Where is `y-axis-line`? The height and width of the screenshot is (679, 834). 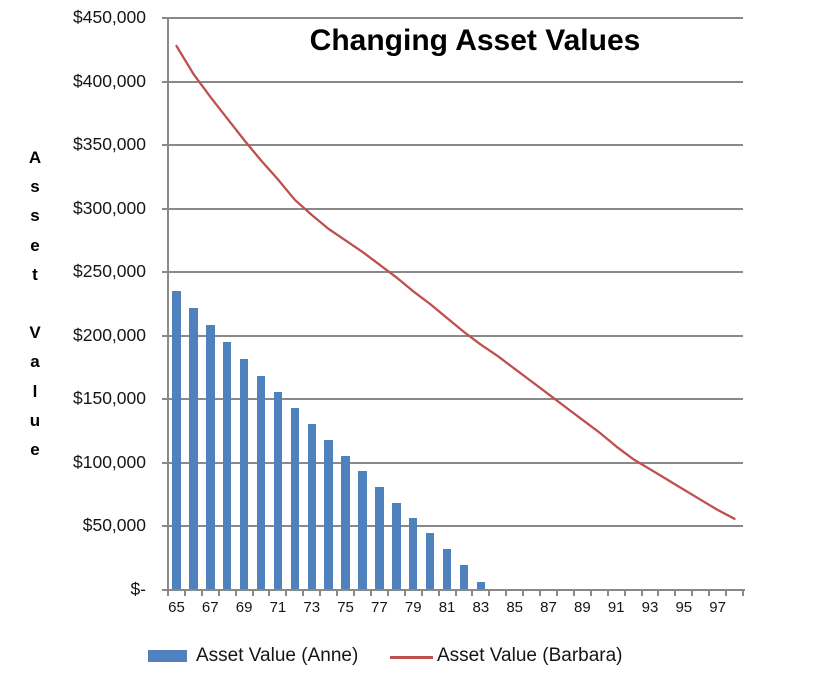 y-axis-line is located at coordinates (168, 304).